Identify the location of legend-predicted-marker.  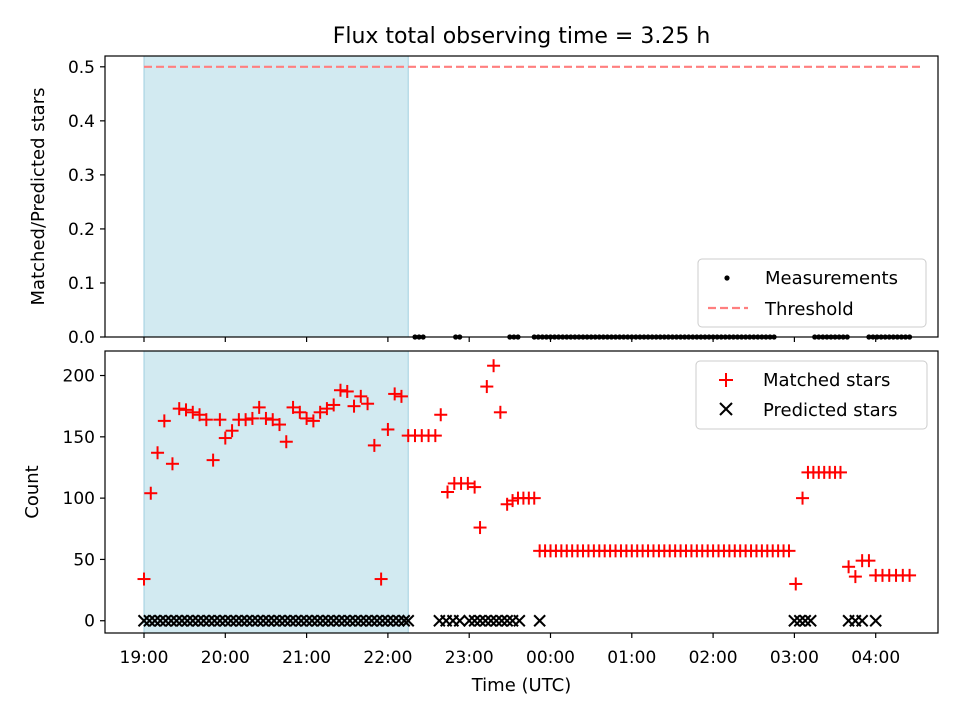
(726, 409).